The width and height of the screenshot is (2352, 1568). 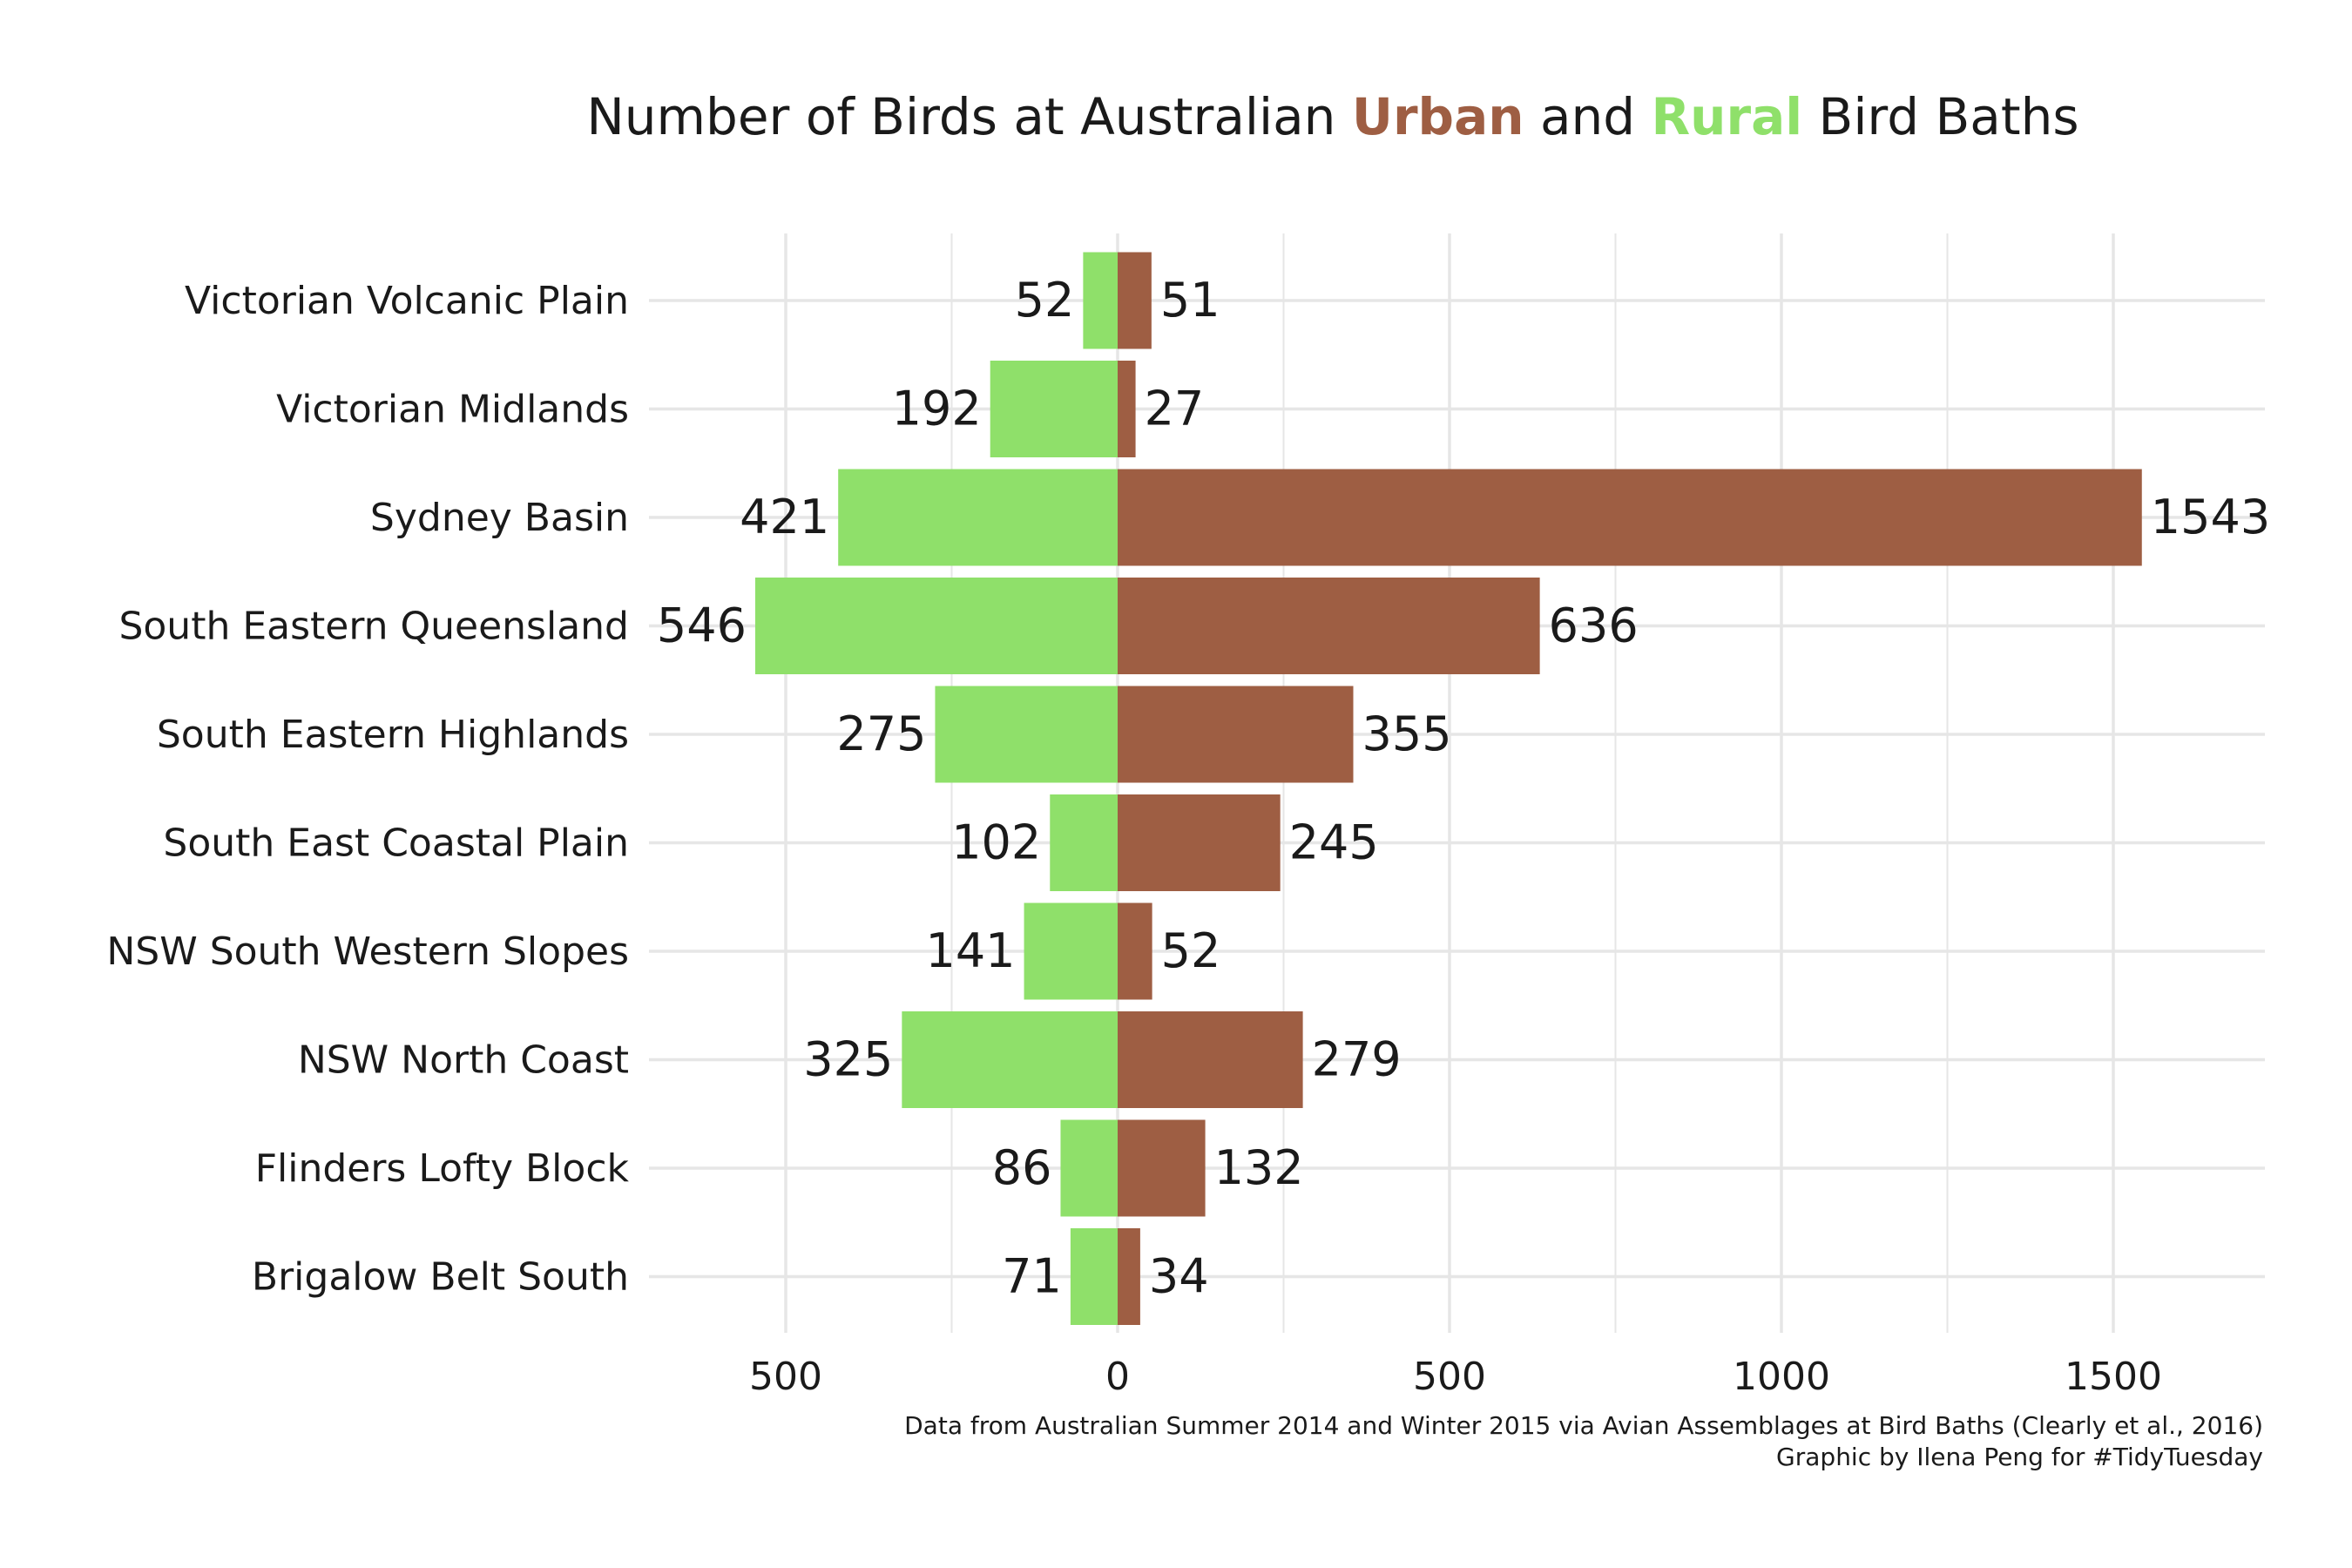 What do you see at coordinates (1179, 1276) in the screenshot?
I see `urban-value-label: 34` at bounding box center [1179, 1276].